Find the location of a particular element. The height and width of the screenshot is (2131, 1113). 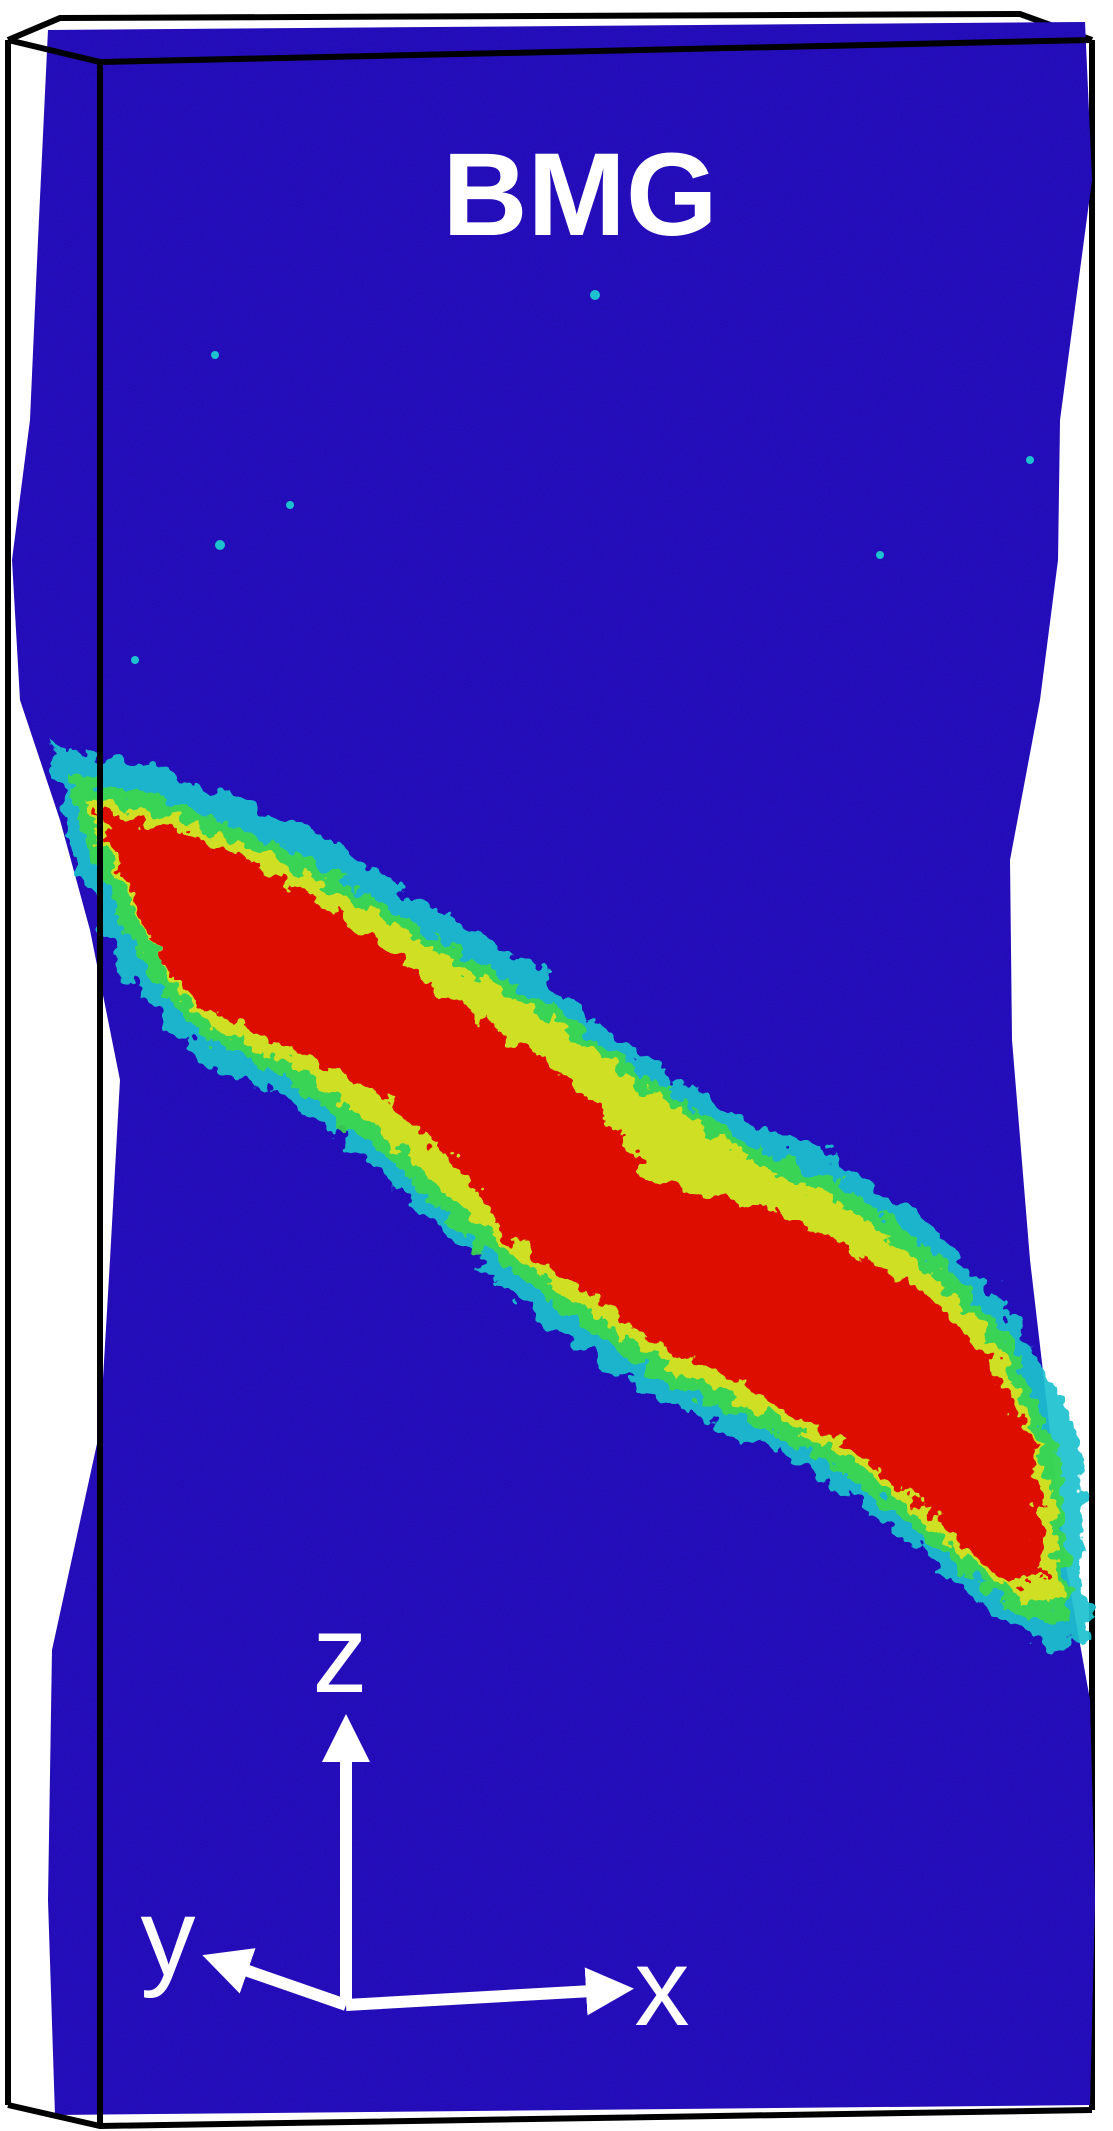

isolated-atoms is located at coordinates (582, 477).